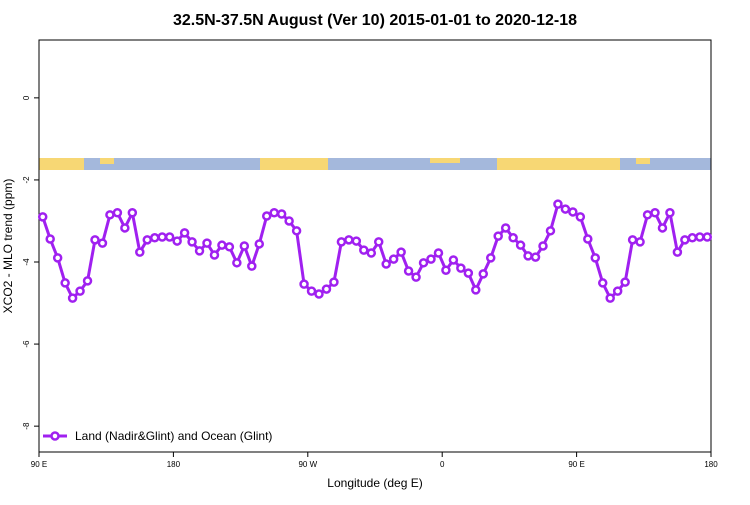 The image size is (750, 505). I want to click on legend-label: Land (Nadir&Glint) and Ocean (Glint), so click(173, 436).